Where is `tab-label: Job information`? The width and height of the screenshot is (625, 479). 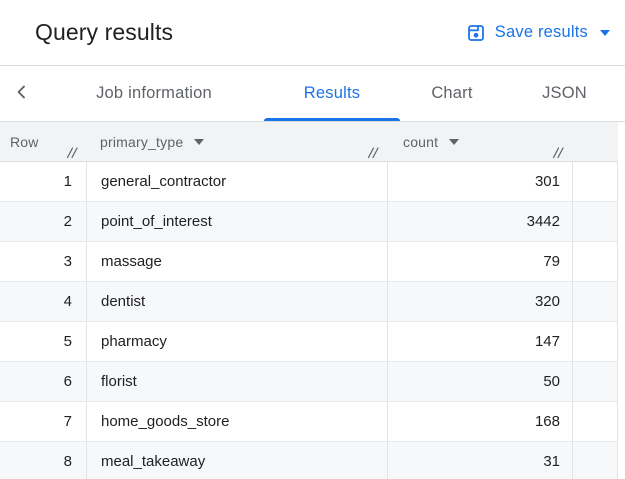
tab-label: Job information is located at coordinates (154, 93).